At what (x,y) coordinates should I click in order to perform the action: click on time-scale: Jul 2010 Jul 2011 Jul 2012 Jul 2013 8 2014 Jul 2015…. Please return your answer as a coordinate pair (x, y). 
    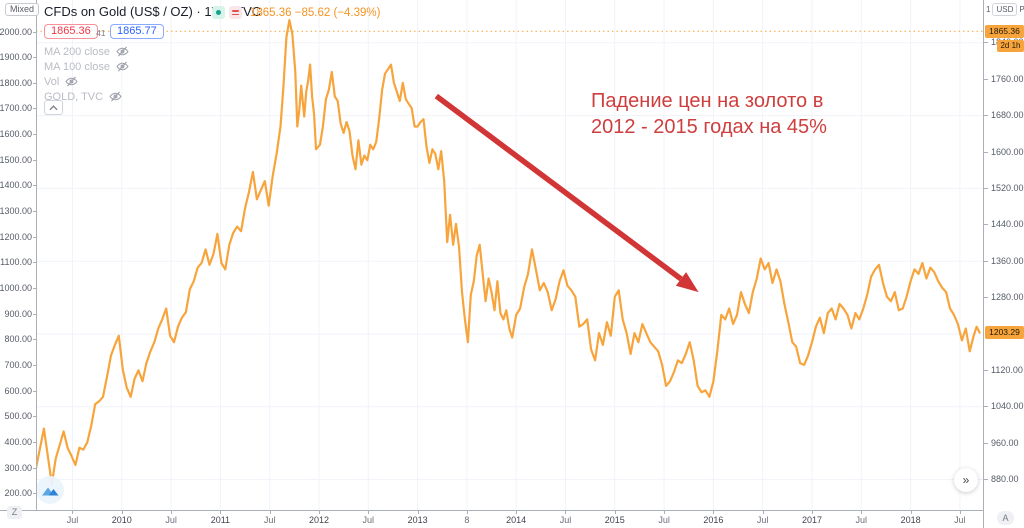
    Looking at the image, I should click on (512, 519).